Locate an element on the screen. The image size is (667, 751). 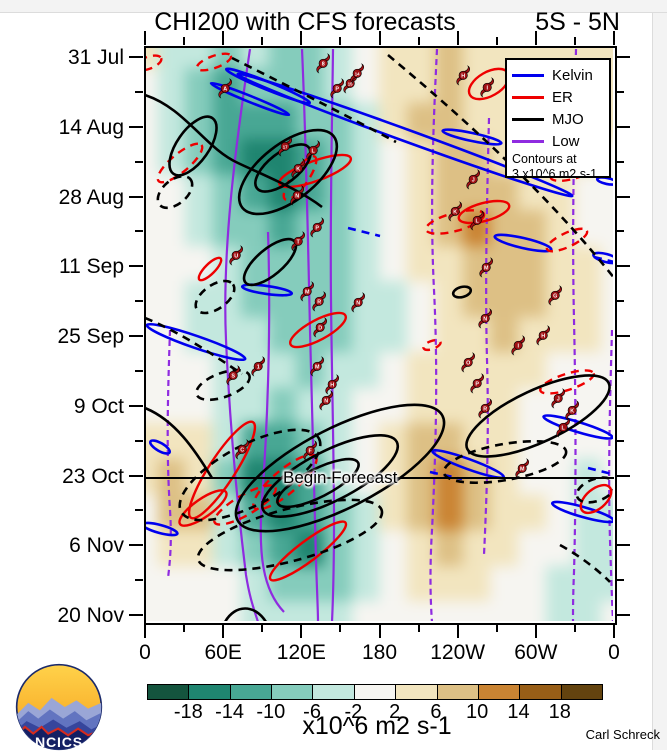
colorbar-units: x10^6 m2 s-1 is located at coordinates (377, 726).